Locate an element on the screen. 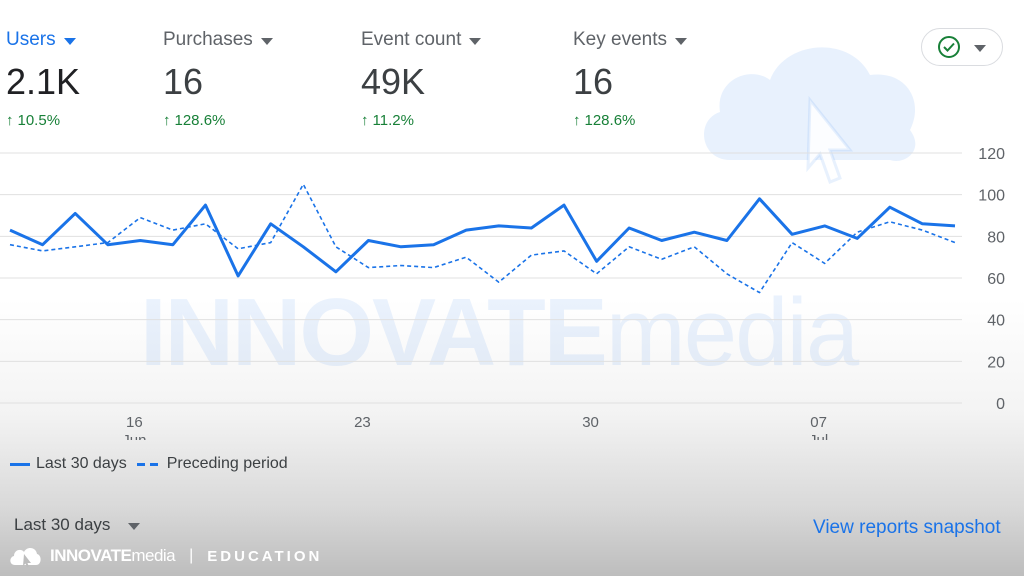 This screenshot has width=1024, height=576. metric-purchases-change: ↑ 128.6% is located at coordinates (218, 120).